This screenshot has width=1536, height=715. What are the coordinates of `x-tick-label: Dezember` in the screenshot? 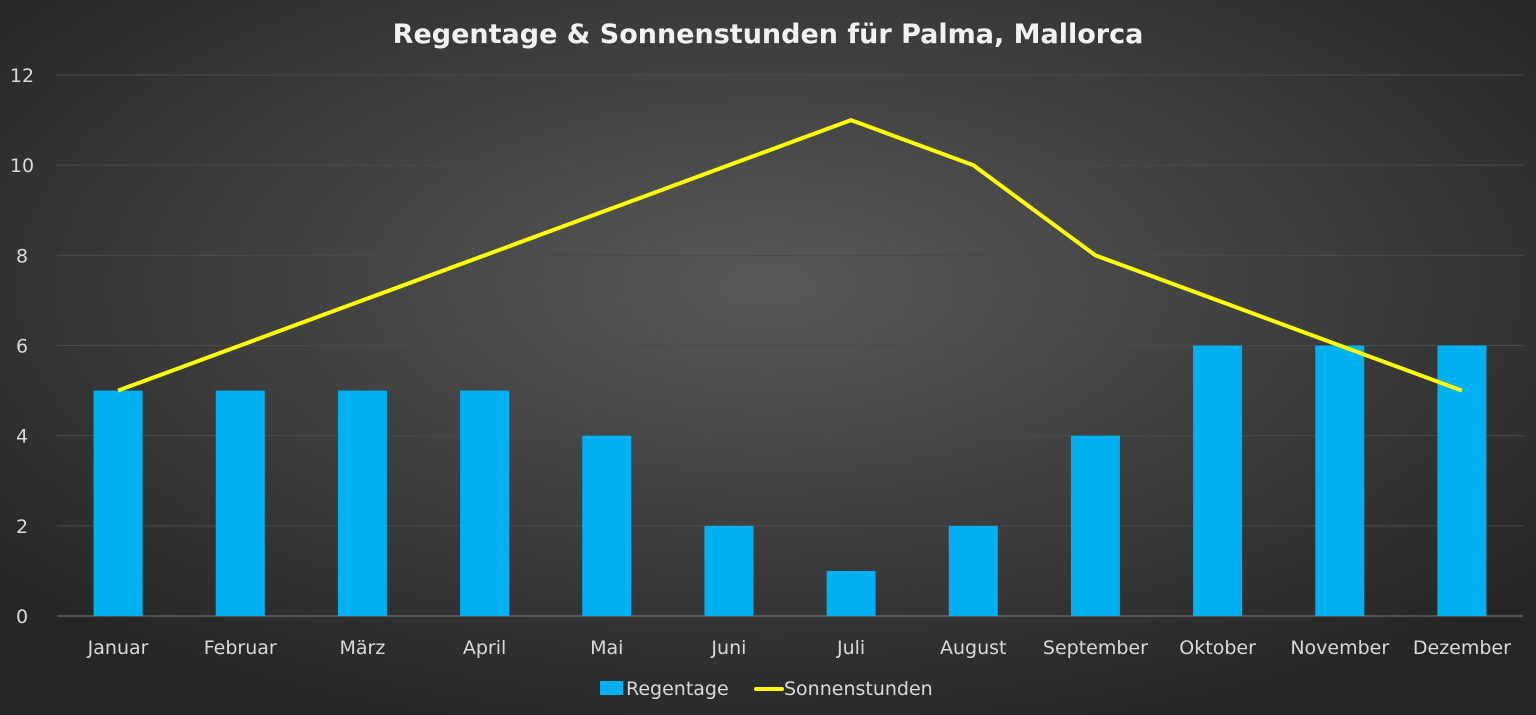 It's located at (1462, 648).